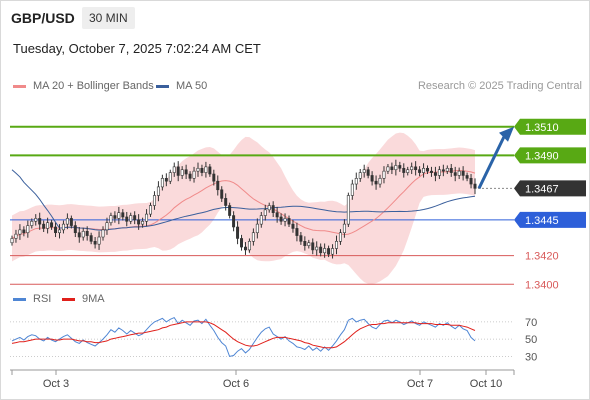 The image size is (590, 400). What do you see at coordinates (93, 86) in the screenshot?
I see `legend-ma20-label: MA 20 + Bollinger Bands` at bounding box center [93, 86].